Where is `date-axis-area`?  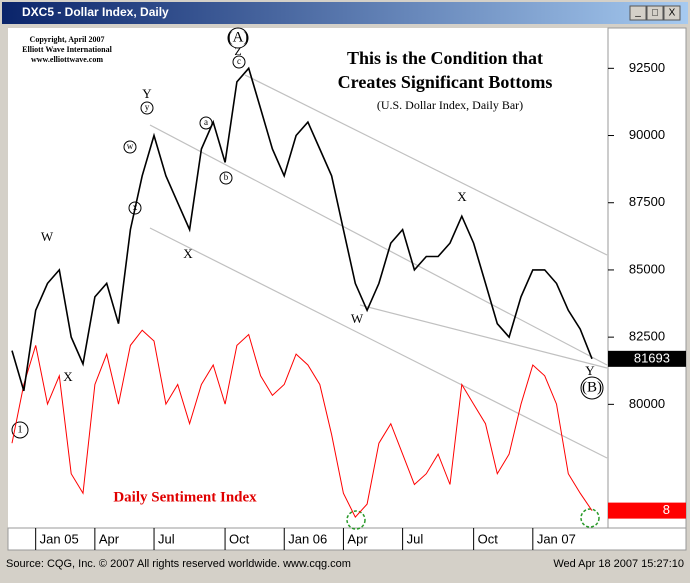 date-axis-area is located at coordinates (347, 539).